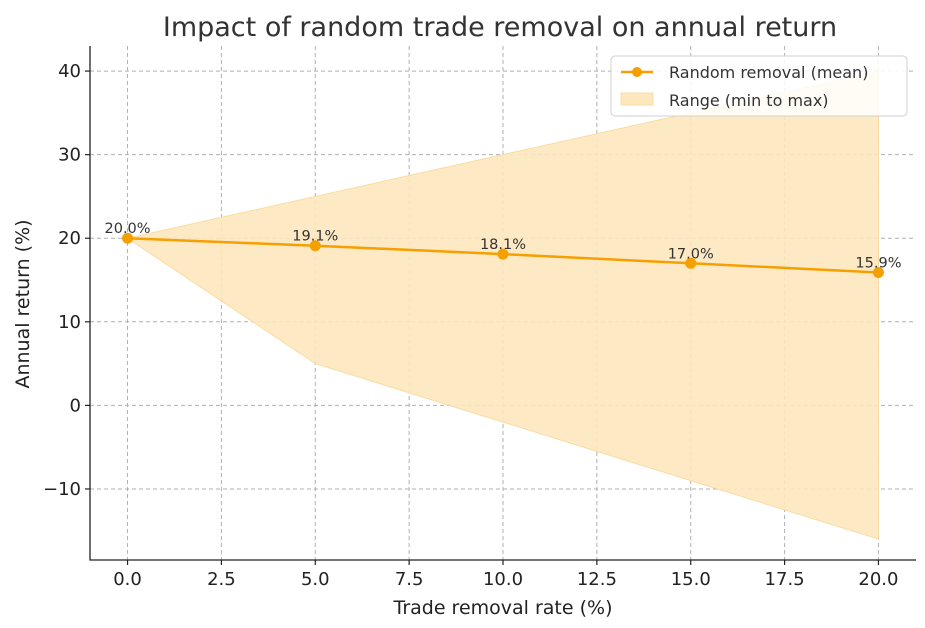  What do you see at coordinates (503, 579) in the screenshot?
I see `x-tick-label: 10.0` at bounding box center [503, 579].